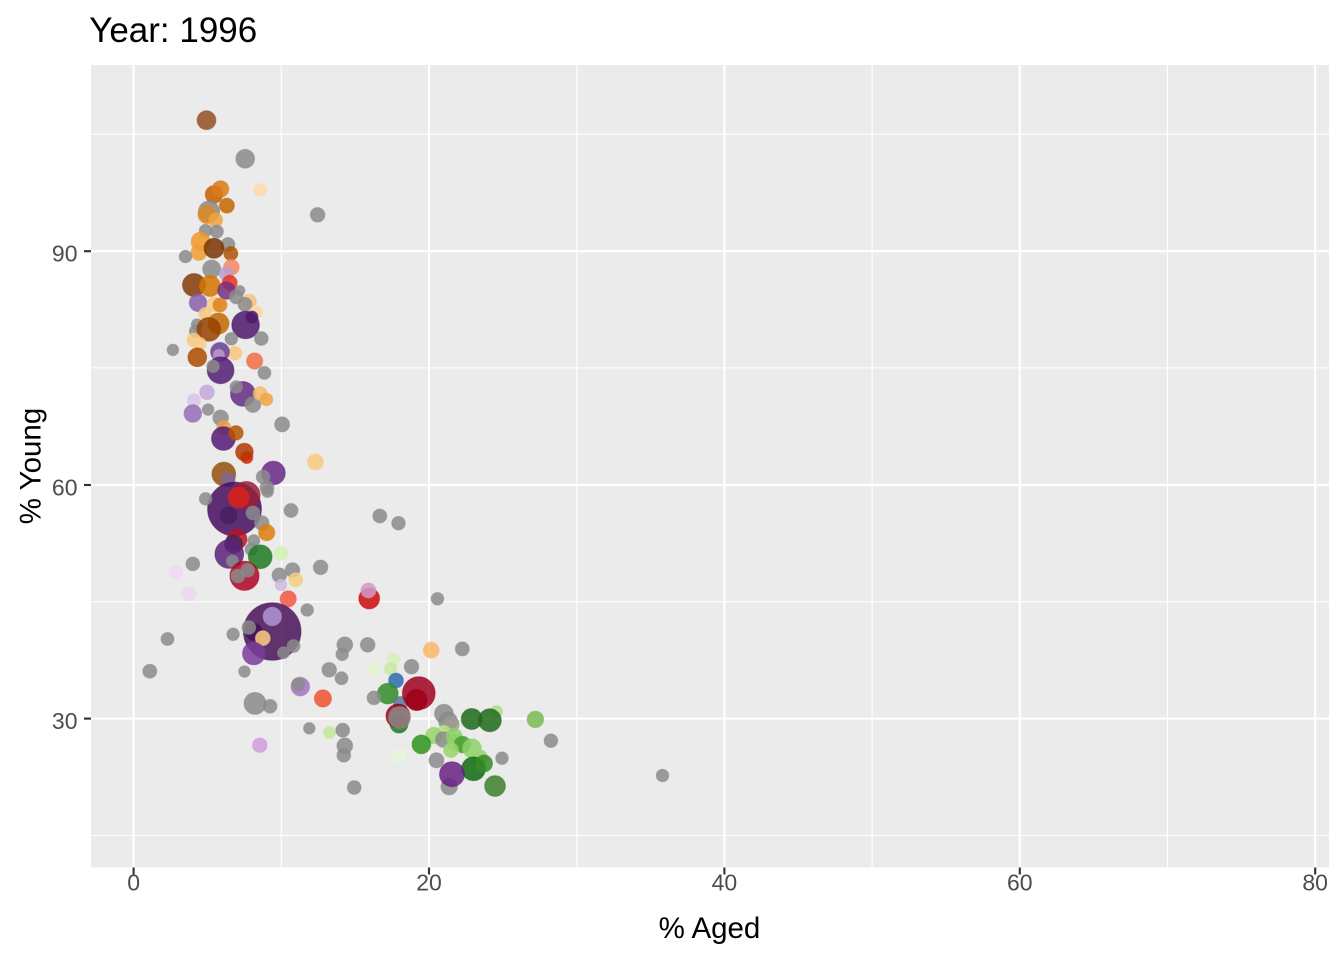 This screenshot has height=960, width=1344. I want to click on svg-text: % Aged, so click(710, 928).